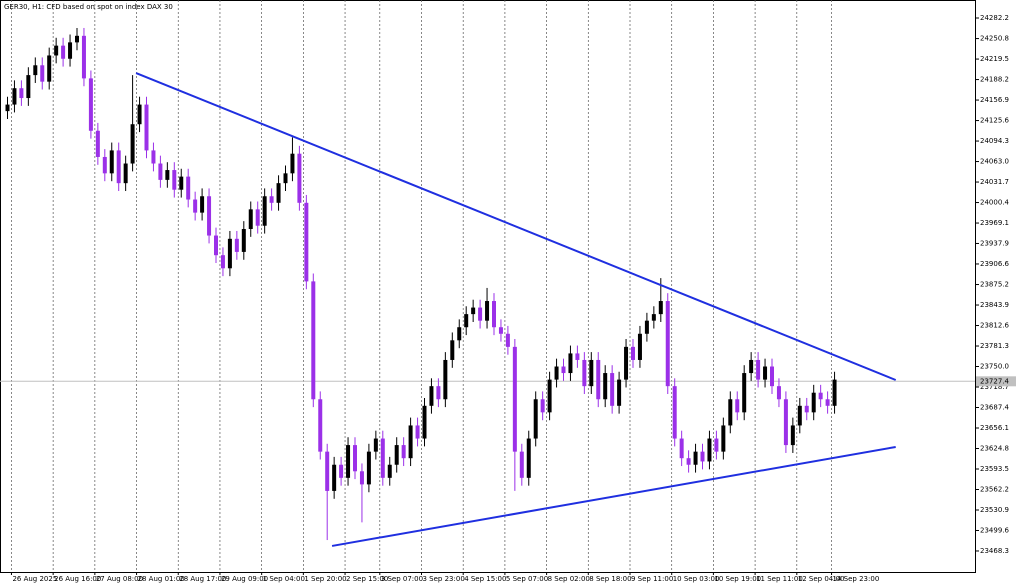  Describe the element at coordinates (994, 141) in the screenshot. I see `y-tick-label: 24094.3` at that location.